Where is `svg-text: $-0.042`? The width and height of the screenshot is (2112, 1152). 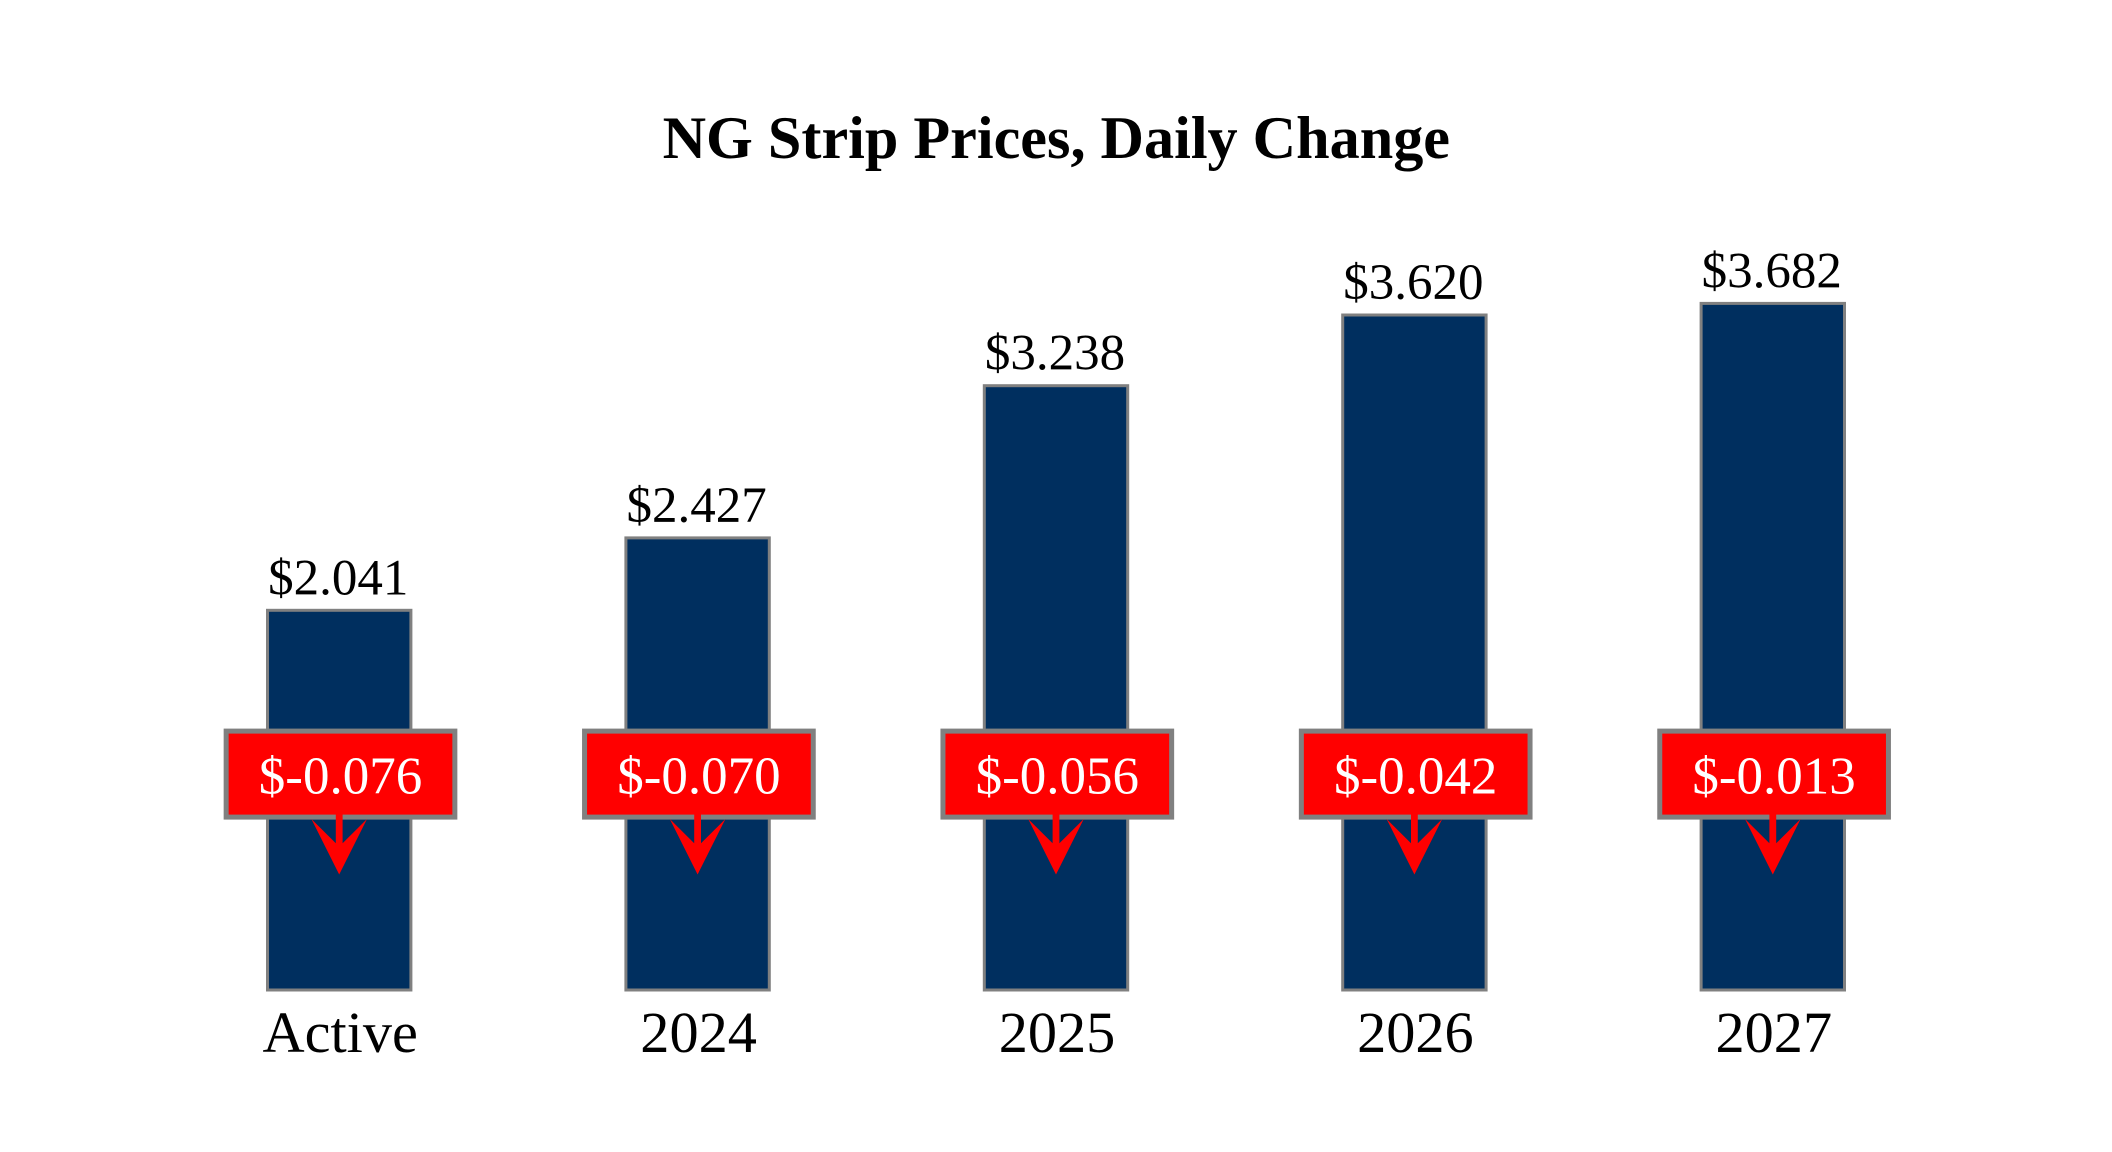 svg-text: $-0.042 is located at coordinates (1415, 777).